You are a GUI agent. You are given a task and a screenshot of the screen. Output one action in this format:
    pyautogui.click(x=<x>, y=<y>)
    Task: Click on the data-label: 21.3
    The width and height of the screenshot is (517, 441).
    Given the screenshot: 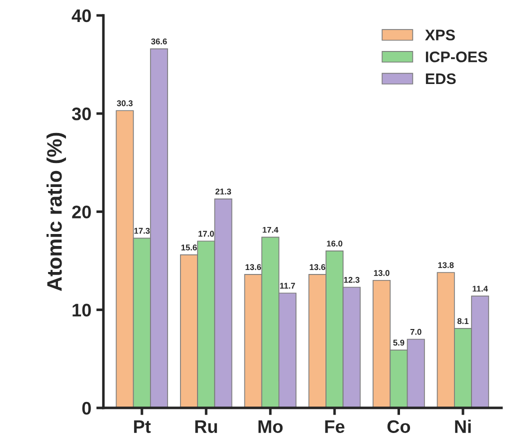 What is the action you would take?
    pyautogui.click(x=223, y=191)
    